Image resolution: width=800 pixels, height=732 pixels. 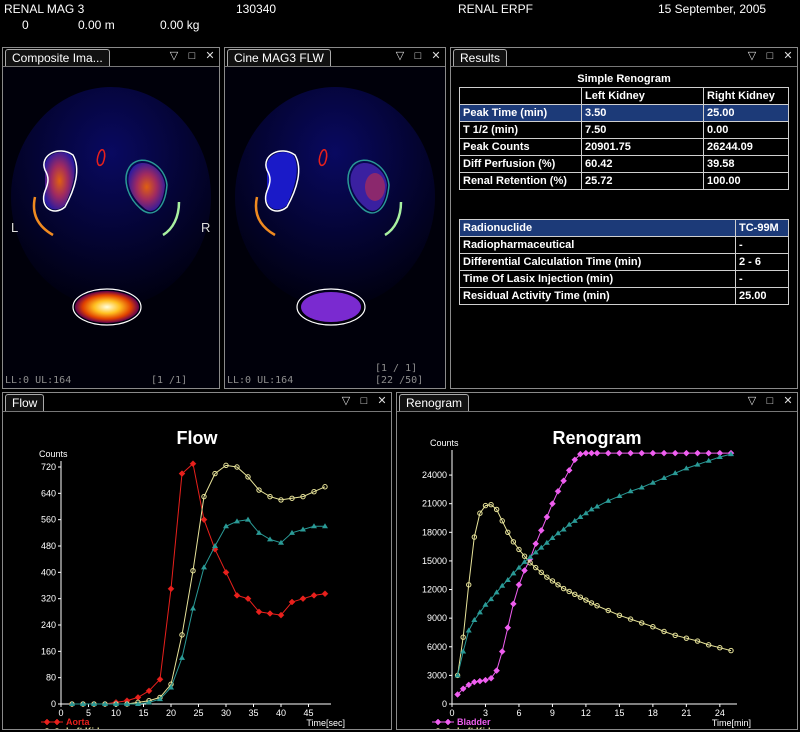 I want to click on table-row: T 1/2 (min) 7.50 0.00, so click(x=624, y=130).